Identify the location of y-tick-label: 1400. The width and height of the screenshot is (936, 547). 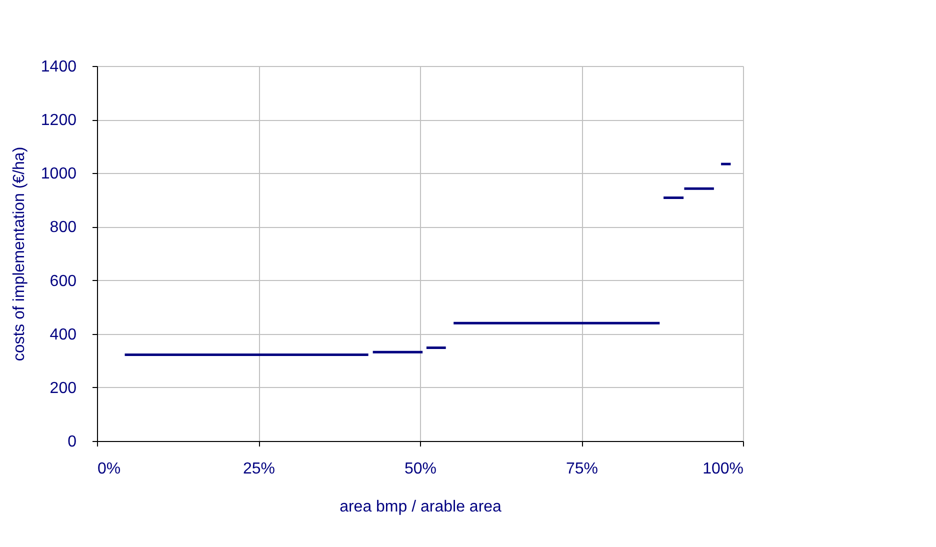
(58, 67).